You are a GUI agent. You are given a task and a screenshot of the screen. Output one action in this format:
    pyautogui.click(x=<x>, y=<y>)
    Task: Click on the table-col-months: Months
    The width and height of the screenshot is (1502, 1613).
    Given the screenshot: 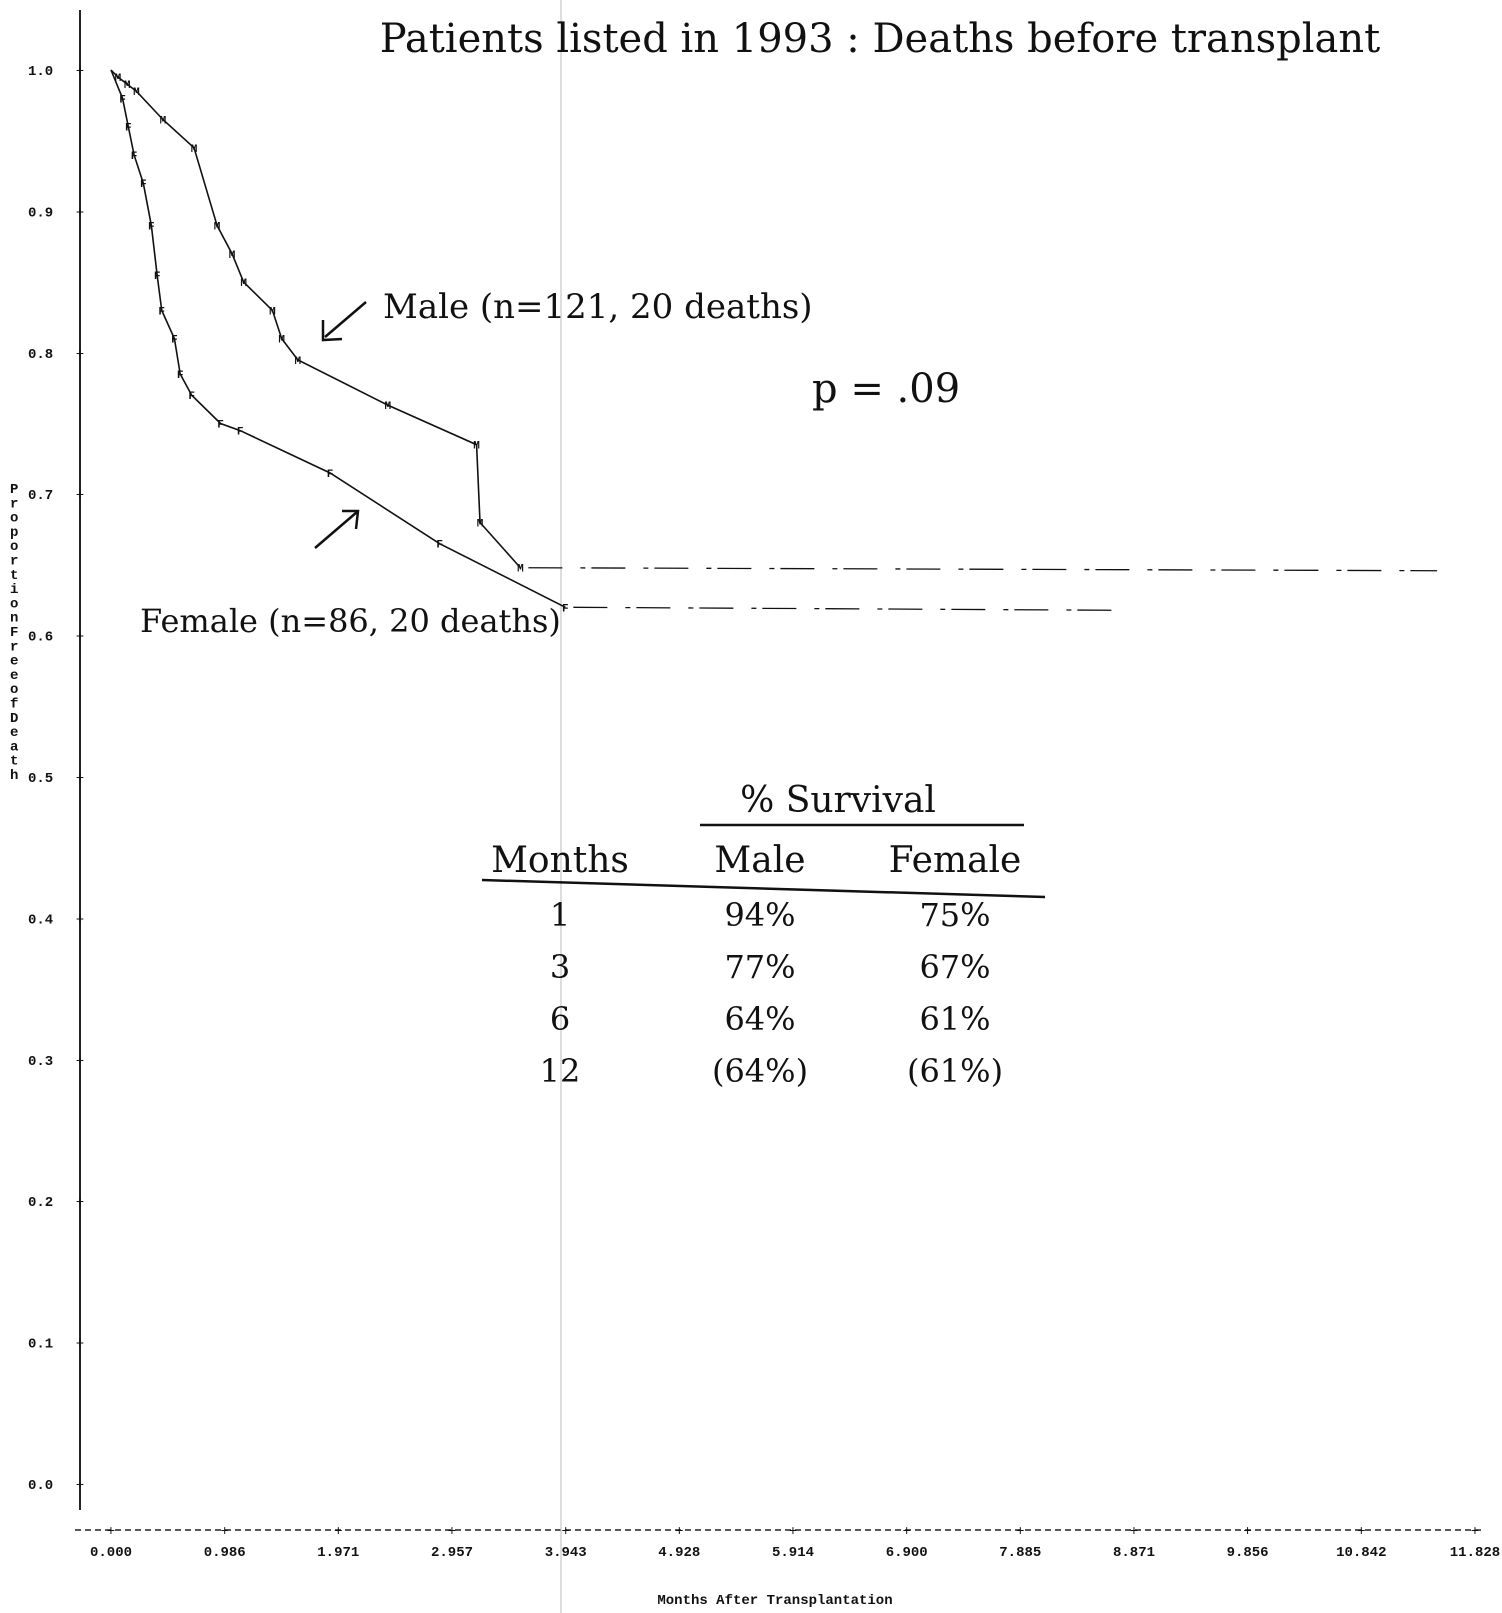 What is the action you would take?
    pyautogui.click(x=560, y=860)
    